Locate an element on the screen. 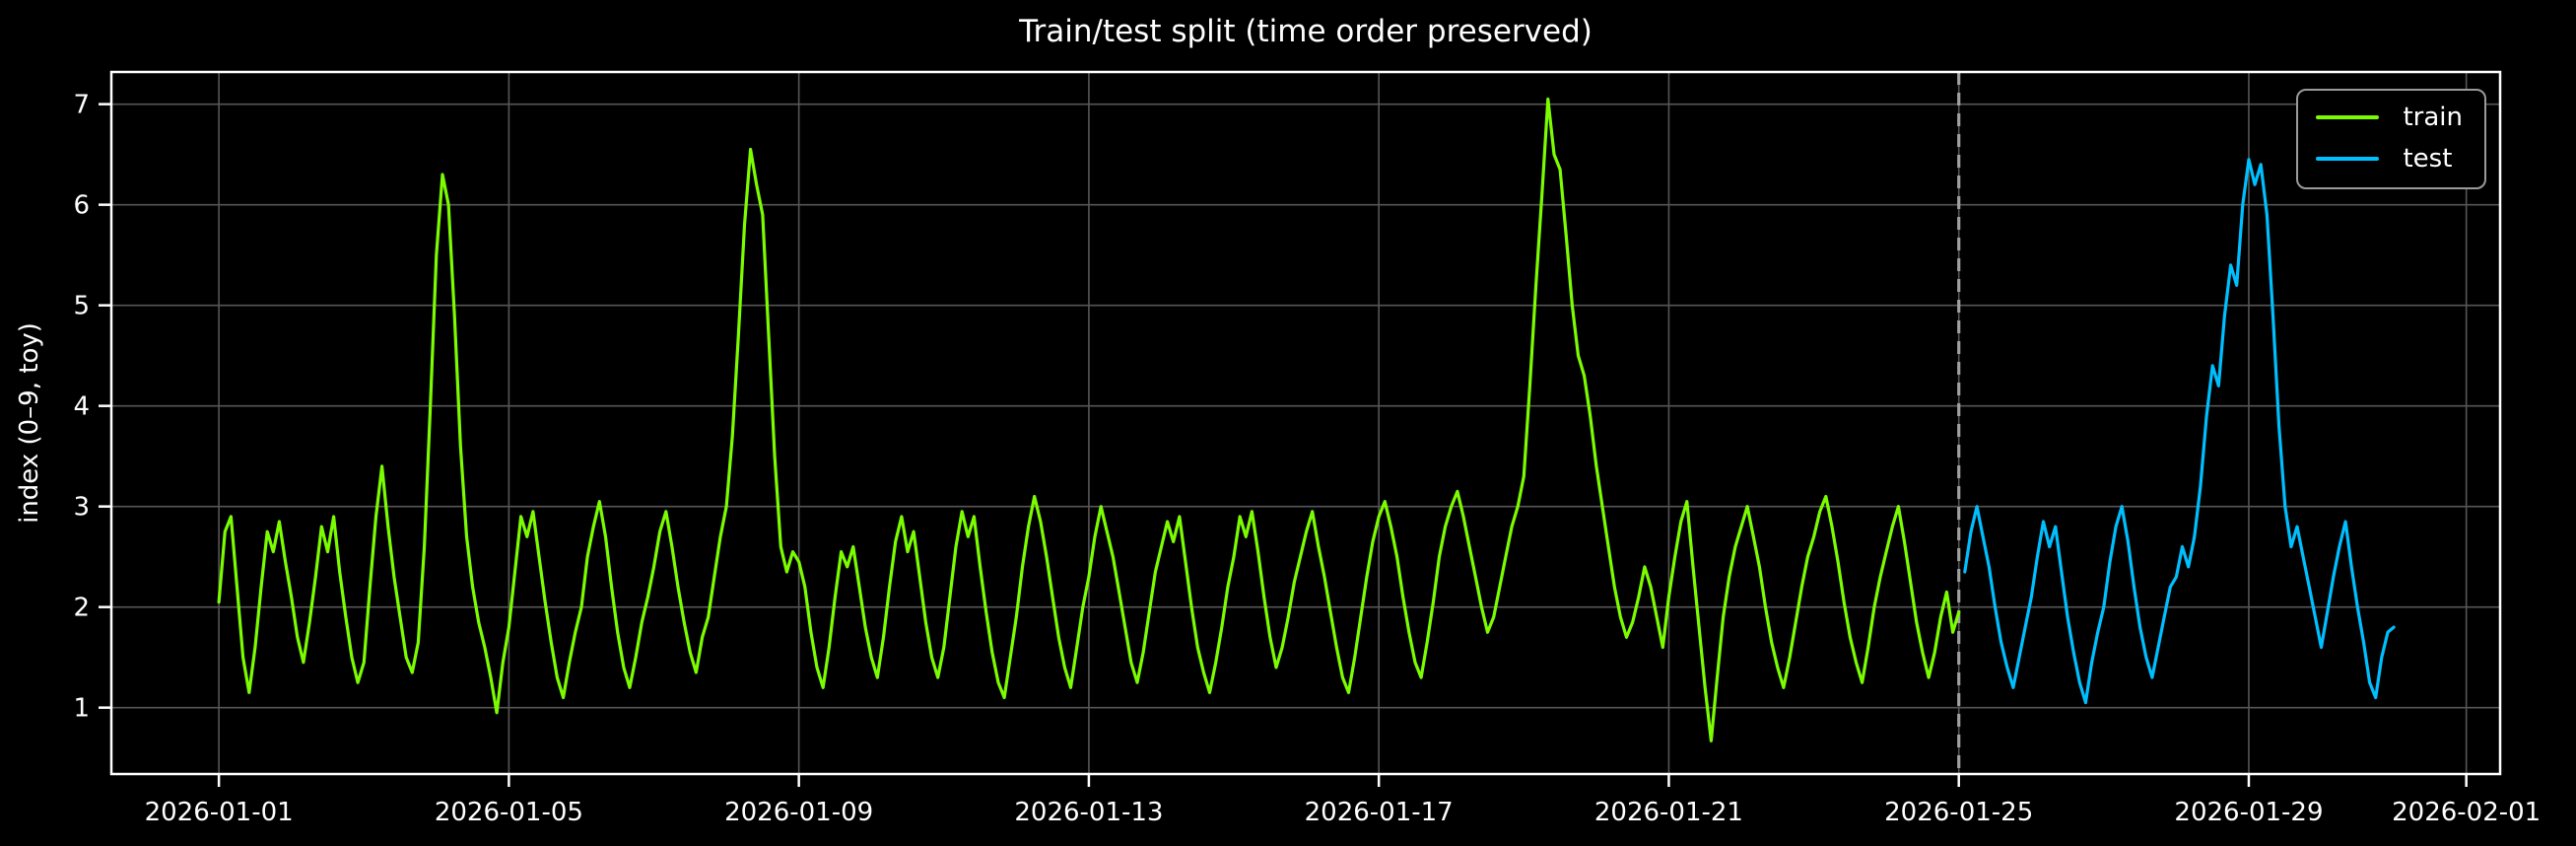 The image size is (2576, 846). x-tick-label: 2026-01-05 is located at coordinates (509, 812).